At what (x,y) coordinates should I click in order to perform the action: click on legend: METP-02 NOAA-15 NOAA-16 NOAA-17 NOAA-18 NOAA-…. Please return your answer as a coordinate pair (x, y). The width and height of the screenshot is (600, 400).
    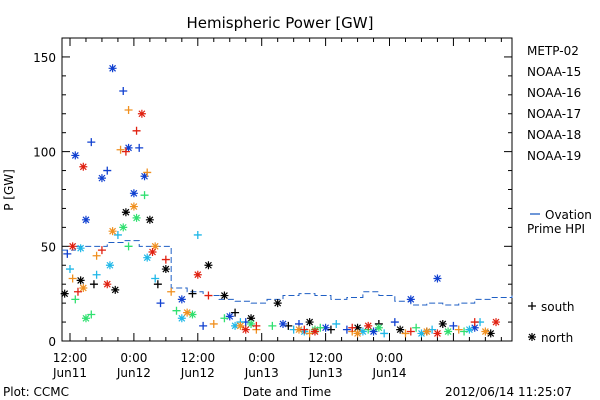
    Looking at the image, I should click on (559, 194).